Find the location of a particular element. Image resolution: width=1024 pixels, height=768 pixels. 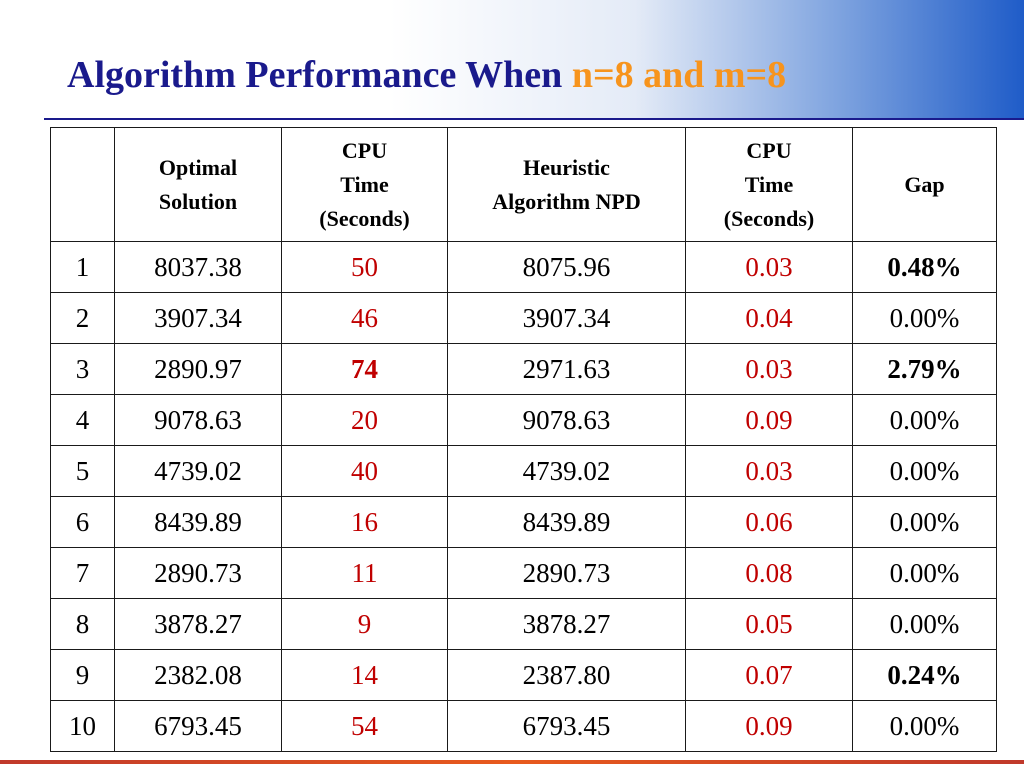

cell-cpu-time-optimal: 40 is located at coordinates (364, 471).